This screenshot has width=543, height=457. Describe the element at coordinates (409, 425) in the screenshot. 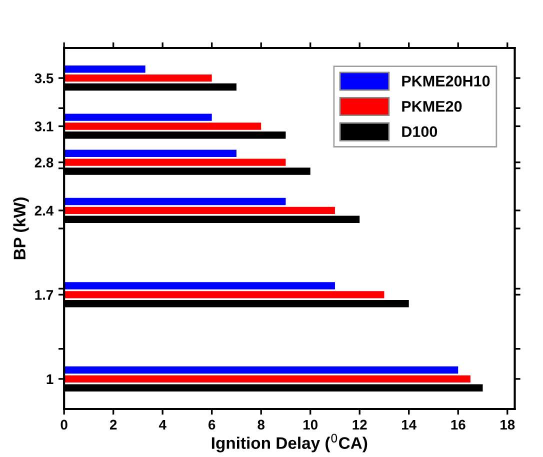

I see `x-tick-label: 14` at that location.